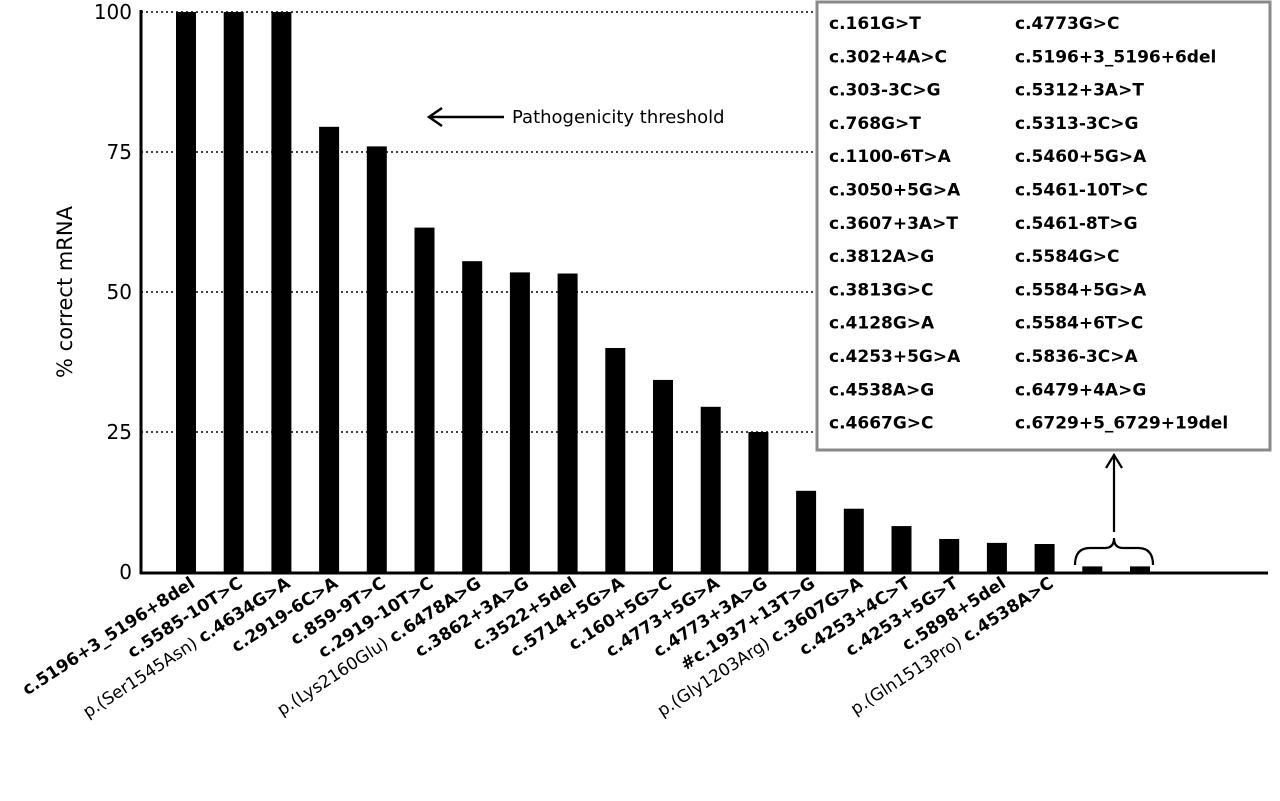 This screenshot has width=1280, height=801. Describe the element at coordinates (881, 290) in the screenshot. I see `legend-item: c.3813G>C` at that location.